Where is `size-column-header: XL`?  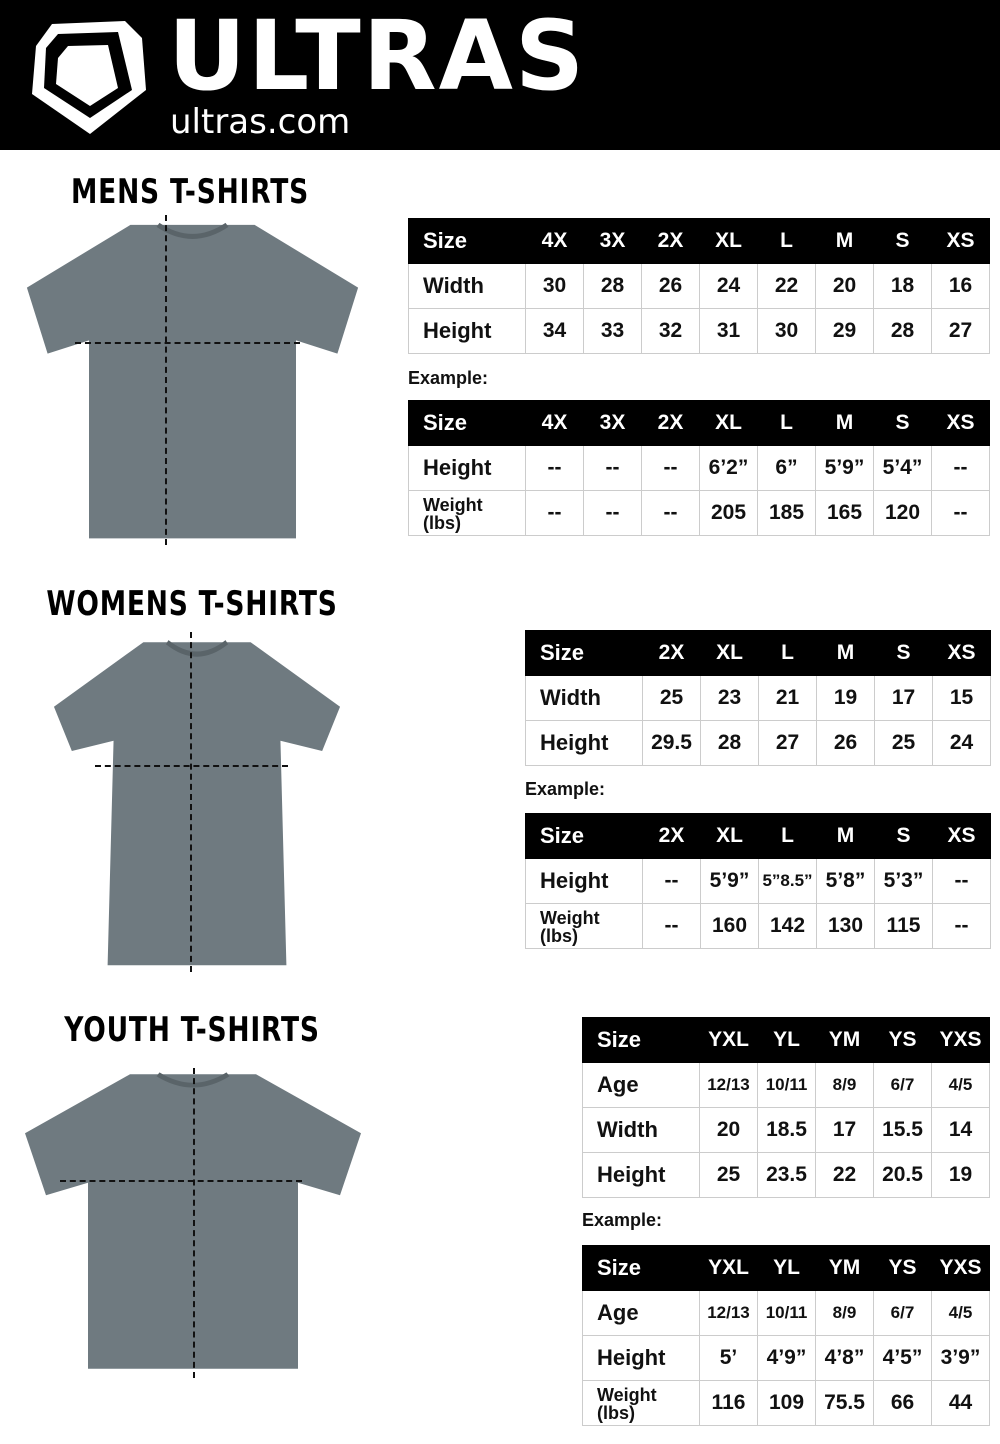
size-column-header: XL is located at coordinates (729, 653).